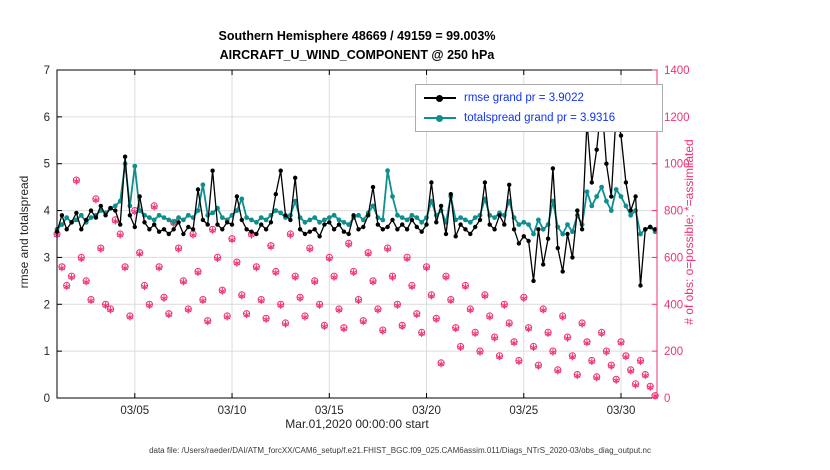 This screenshot has height=470, width=830. I want to click on totalspread-line, so click(356, 199).